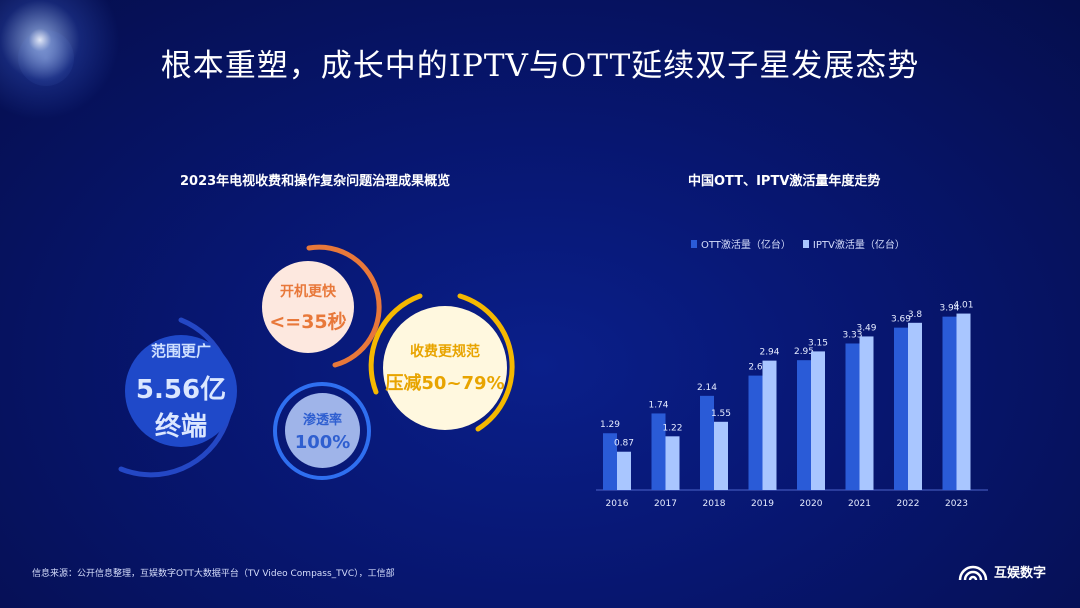  What do you see at coordinates (658, 405) in the screenshot?
I see `data-label-ott-2017: 1.74` at bounding box center [658, 405].